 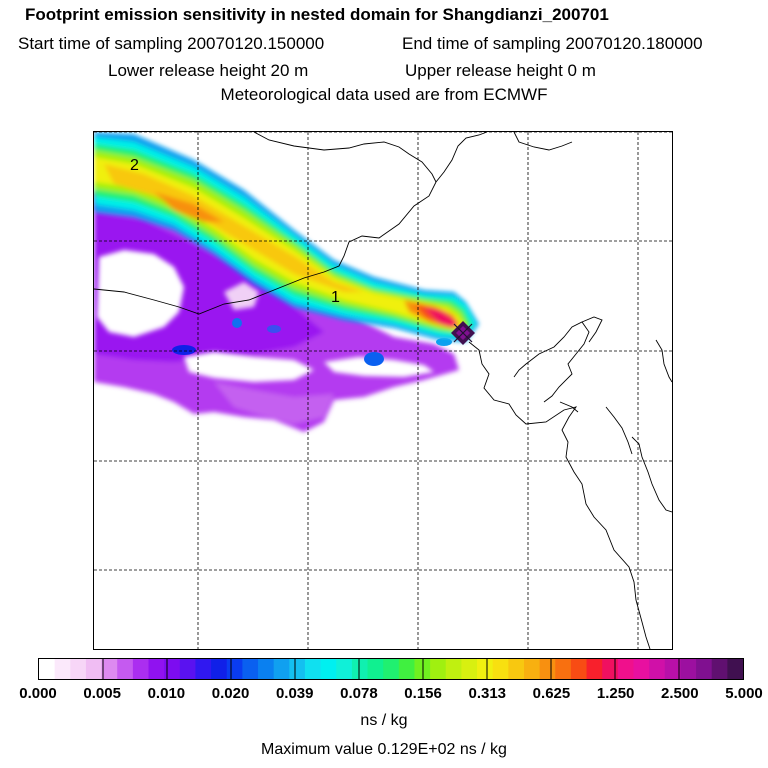 I want to click on colorbar-tick-label: 2.500, so click(x=680, y=693).